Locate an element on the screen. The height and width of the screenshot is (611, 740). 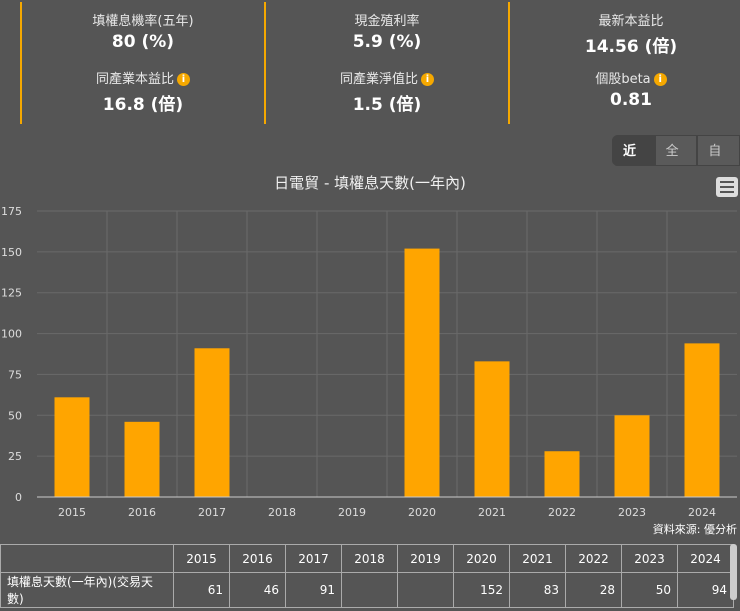
x-tick-label: 2023 is located at coordinates (632, 512).